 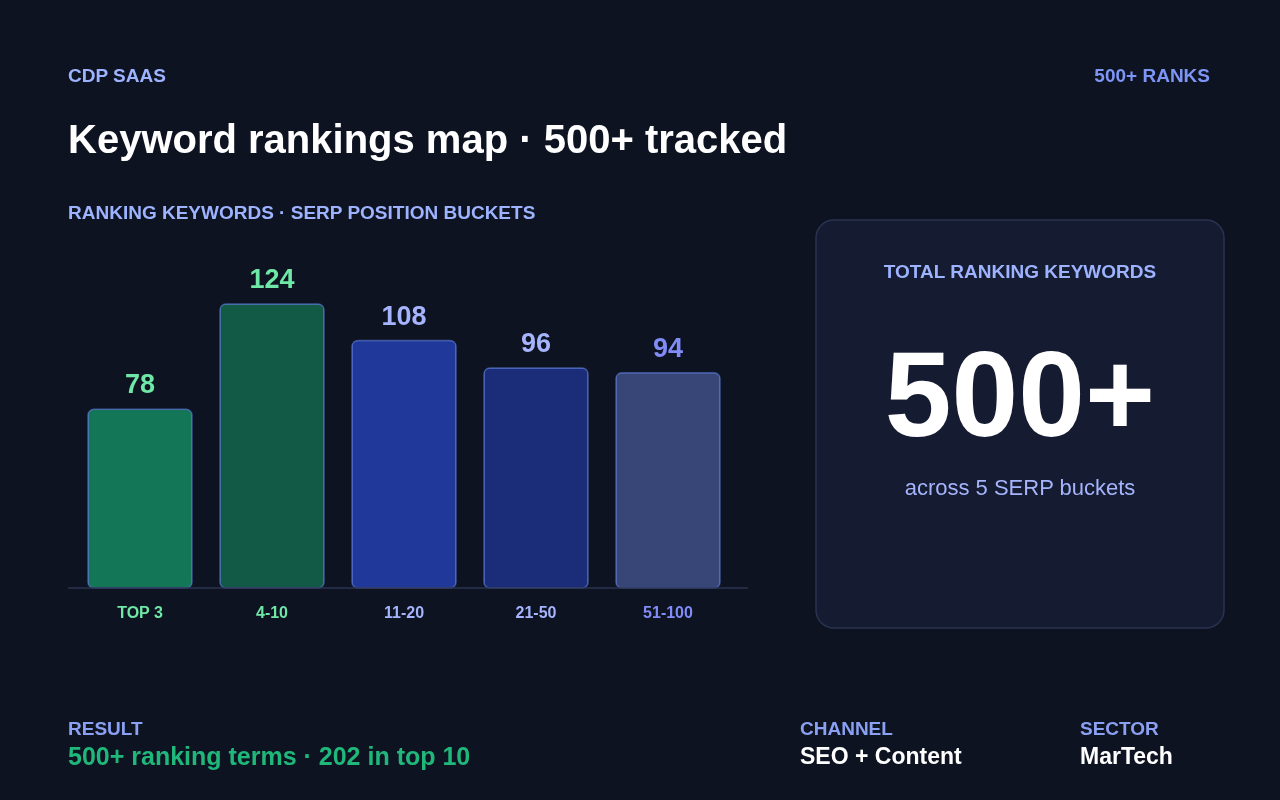 I want to click on text: 500+, so click(x=1020, y=394).